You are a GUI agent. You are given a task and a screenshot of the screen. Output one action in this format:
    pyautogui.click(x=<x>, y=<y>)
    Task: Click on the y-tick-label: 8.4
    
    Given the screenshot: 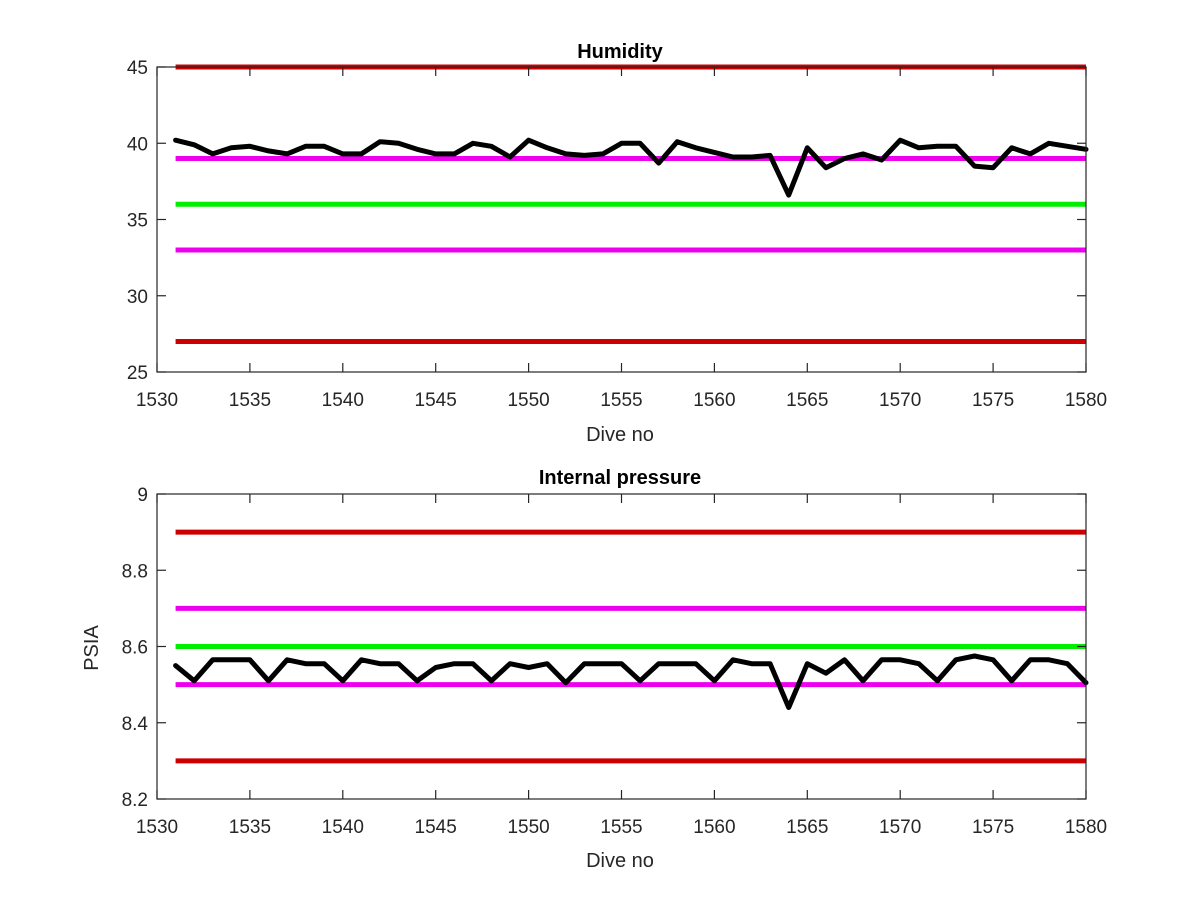 What is the action you would take?
    pyautogui.click(x=135, y=724)
    